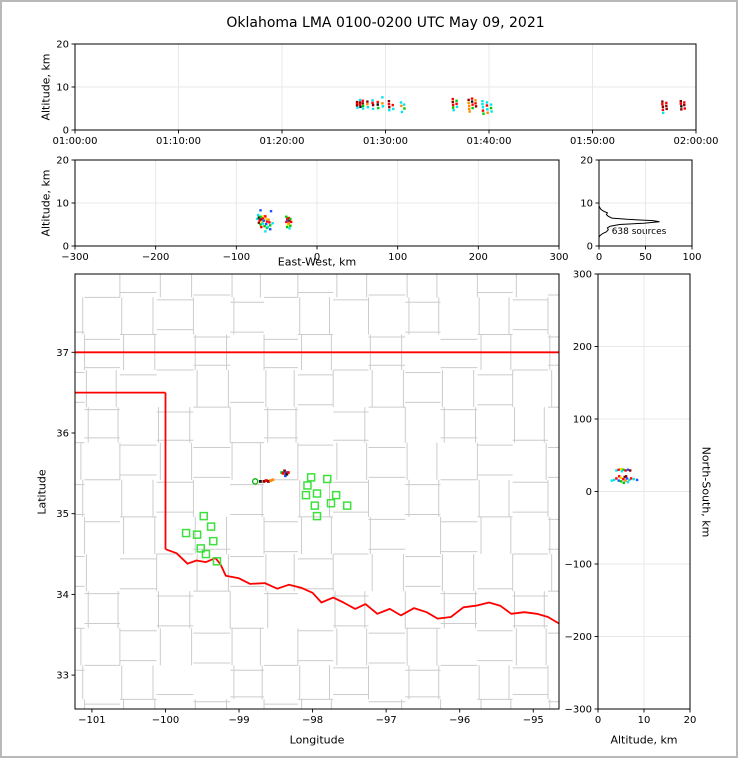 The image size is (738, 758). What do you see at coordinates (578, 565) in the screenshot?
I see `y-tick-label: −100` at bounding box center [578, 565].